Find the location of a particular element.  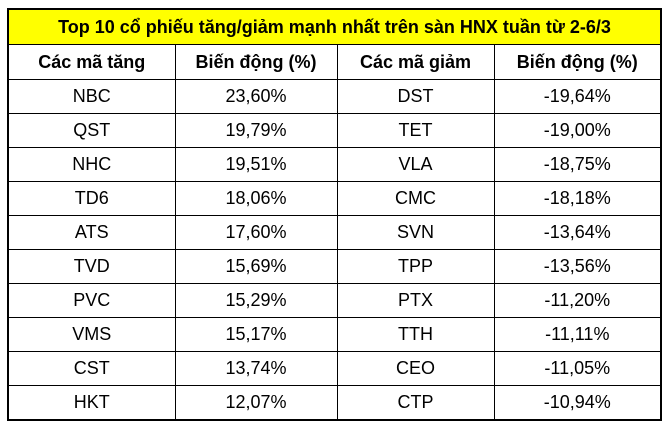

table-cell: NBC is located at coordinates (91, 96).